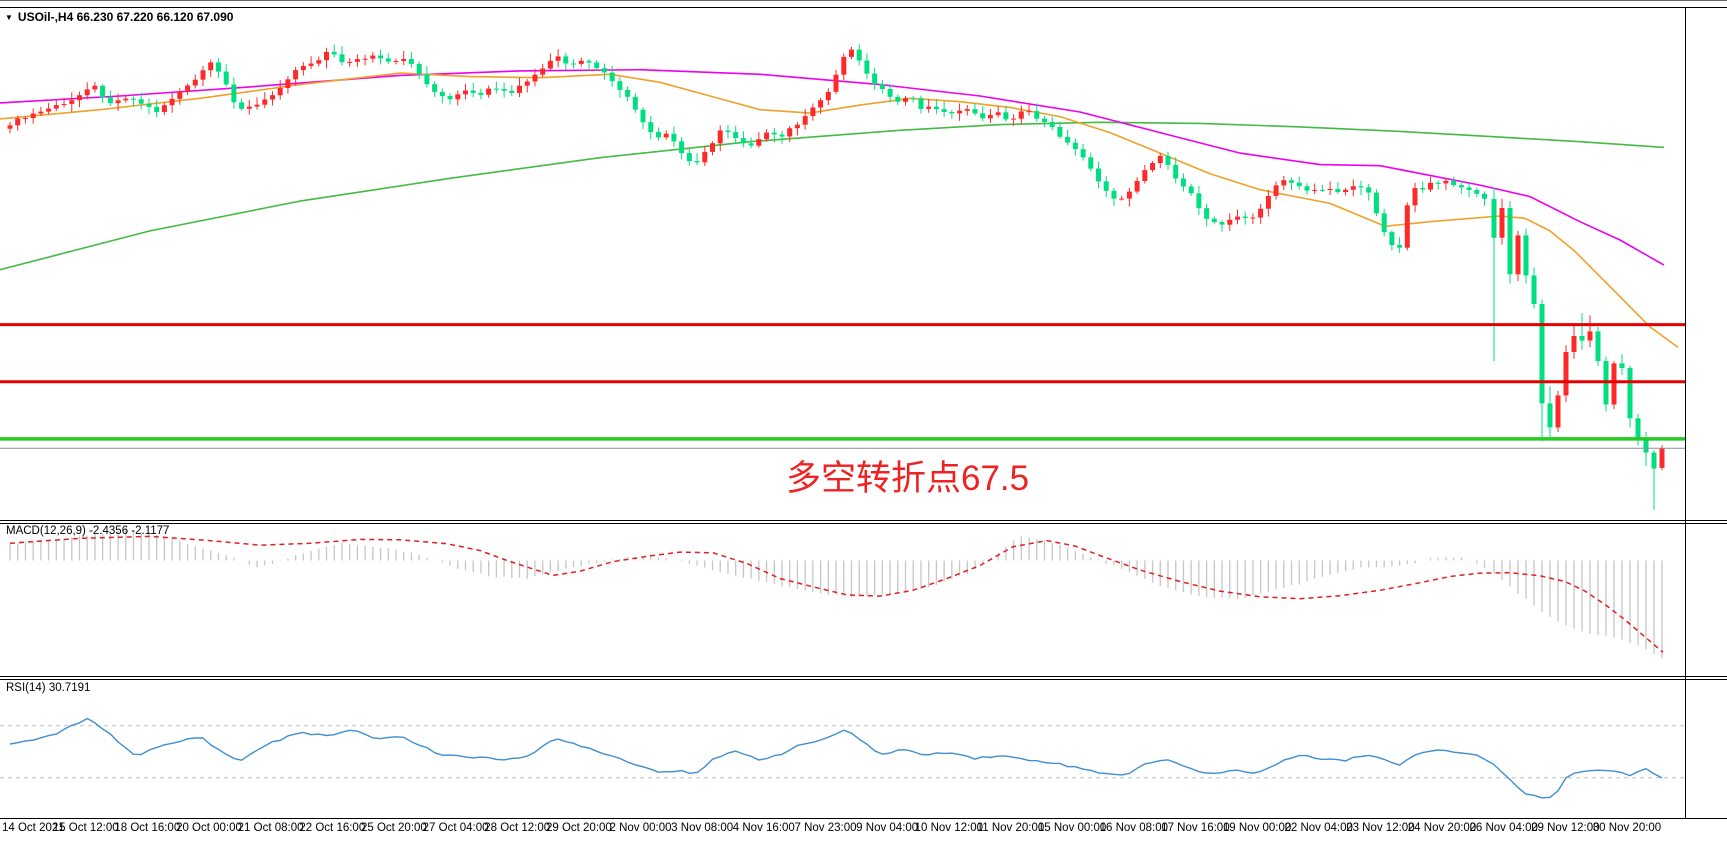 This screenshot has height=842, width=1727. Describe the element at coordinates (125, 17) in the screenshot. I see `symbol-ohlc-text: USOil-,H4 66.230 67.220 66.120 67.090` at that location.